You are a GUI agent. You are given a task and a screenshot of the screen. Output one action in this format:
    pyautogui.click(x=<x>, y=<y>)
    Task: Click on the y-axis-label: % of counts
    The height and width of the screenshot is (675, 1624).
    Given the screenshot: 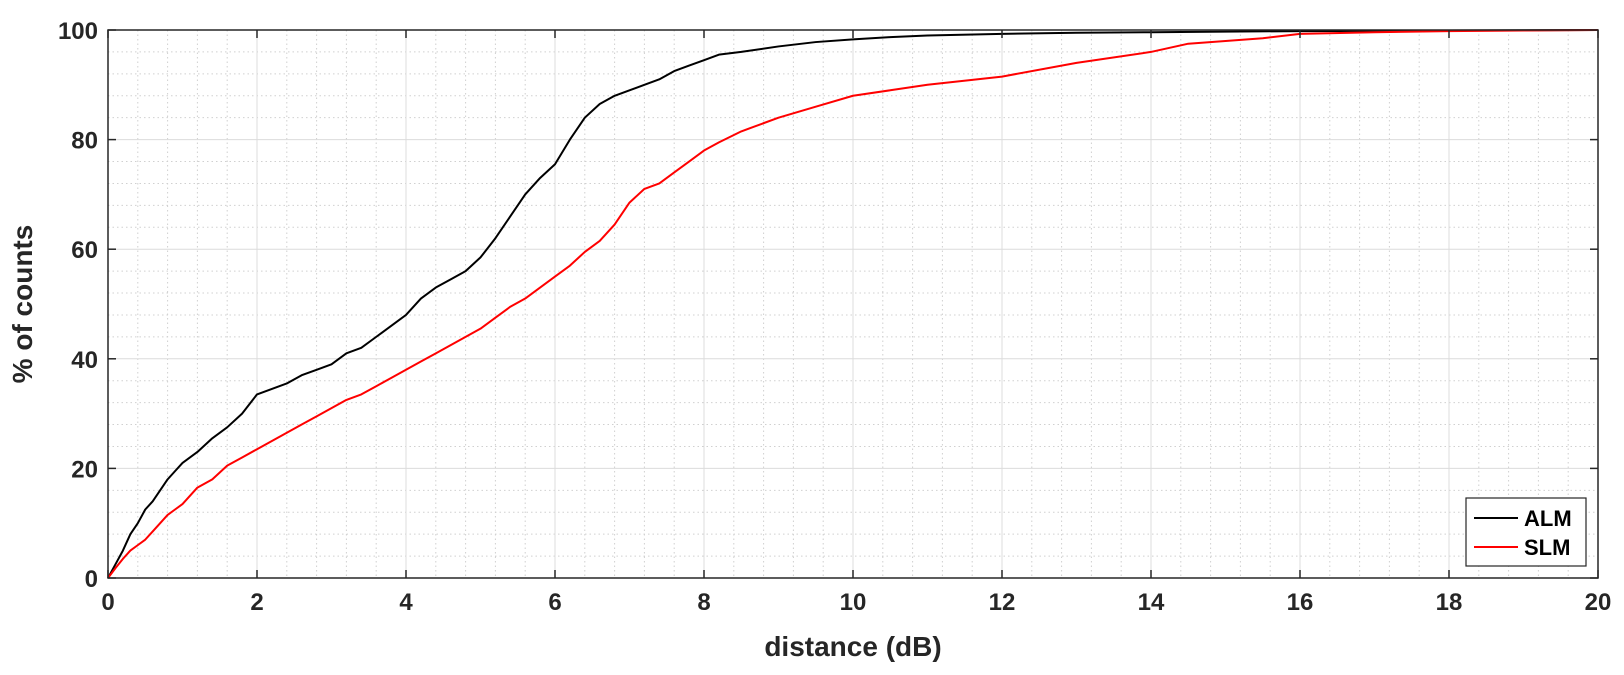 What is the action you would take?
    pyautogui.click(x=22, y=304)
    